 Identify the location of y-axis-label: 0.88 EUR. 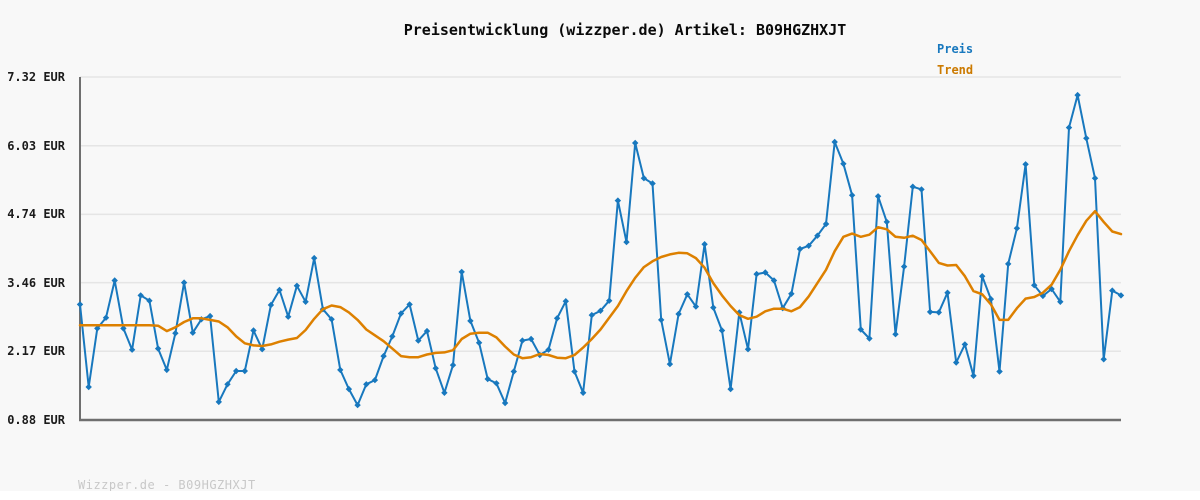
(36, 420).